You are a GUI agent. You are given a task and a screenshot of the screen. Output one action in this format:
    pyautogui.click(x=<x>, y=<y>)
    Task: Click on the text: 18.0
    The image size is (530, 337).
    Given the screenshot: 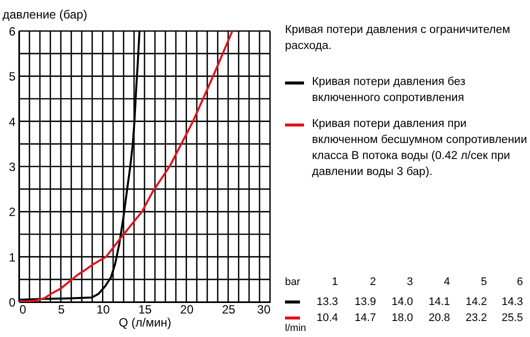 What is the action you would take?
    pyautogui.click(x=402, y=318)
    